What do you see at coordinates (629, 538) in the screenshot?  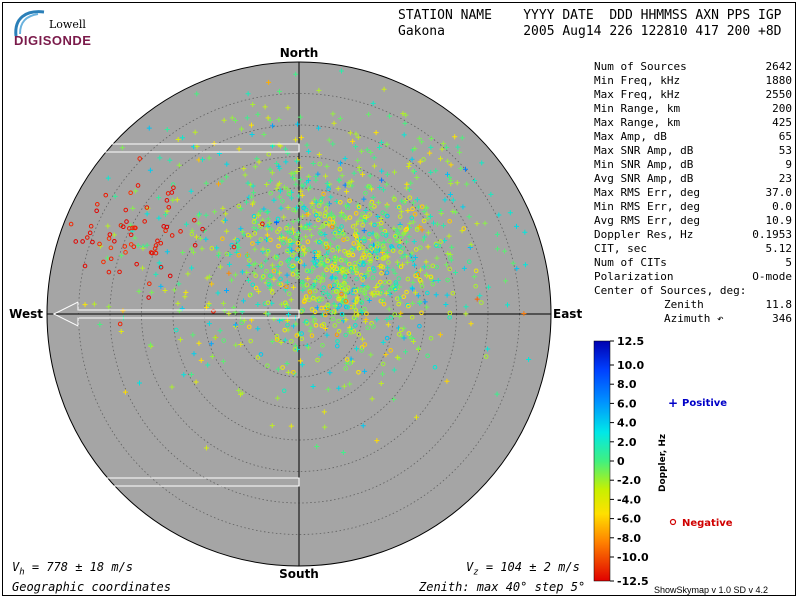 I see `colorbar-tick-label: -8.0` at bounding box center [629, 538].